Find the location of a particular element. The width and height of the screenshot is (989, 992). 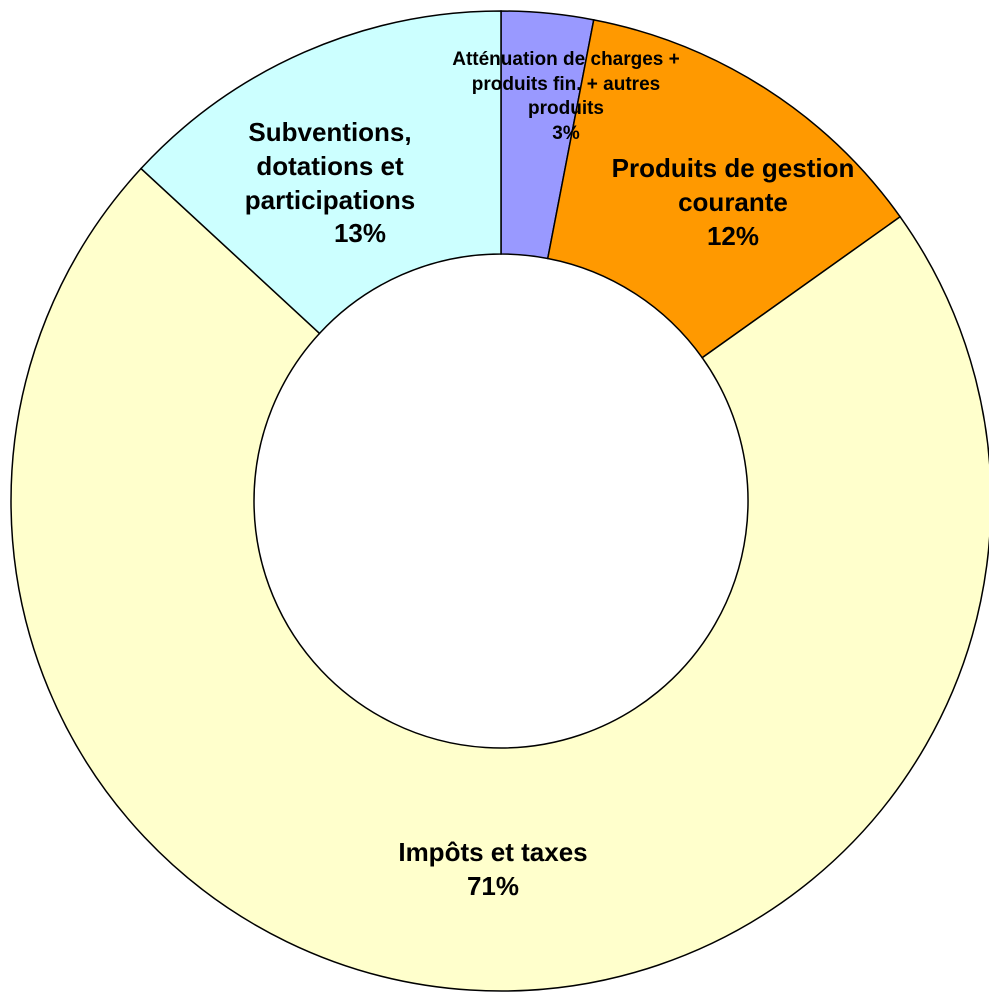

percent-label: 71% is located at coordinates (493, 885).